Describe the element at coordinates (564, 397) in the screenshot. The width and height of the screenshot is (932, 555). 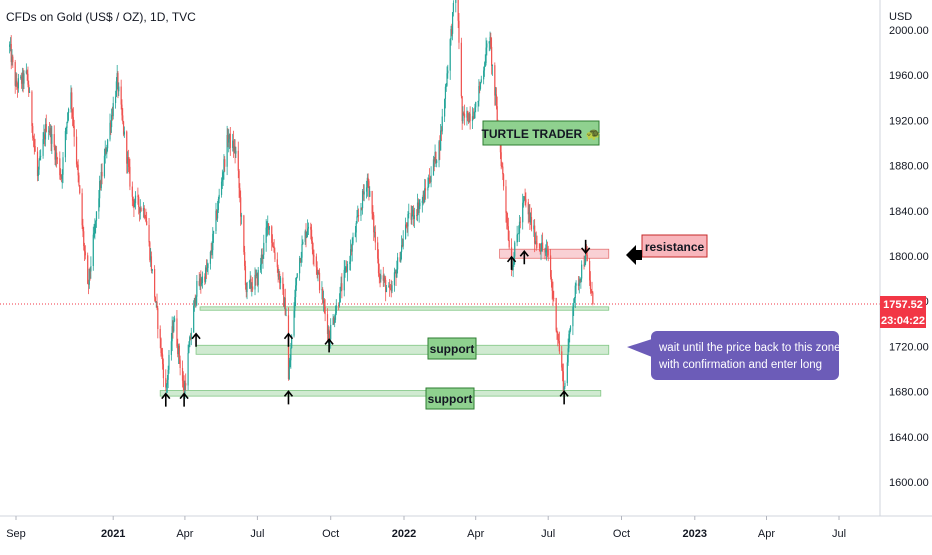
I see `arrow-up-icon` at that location.